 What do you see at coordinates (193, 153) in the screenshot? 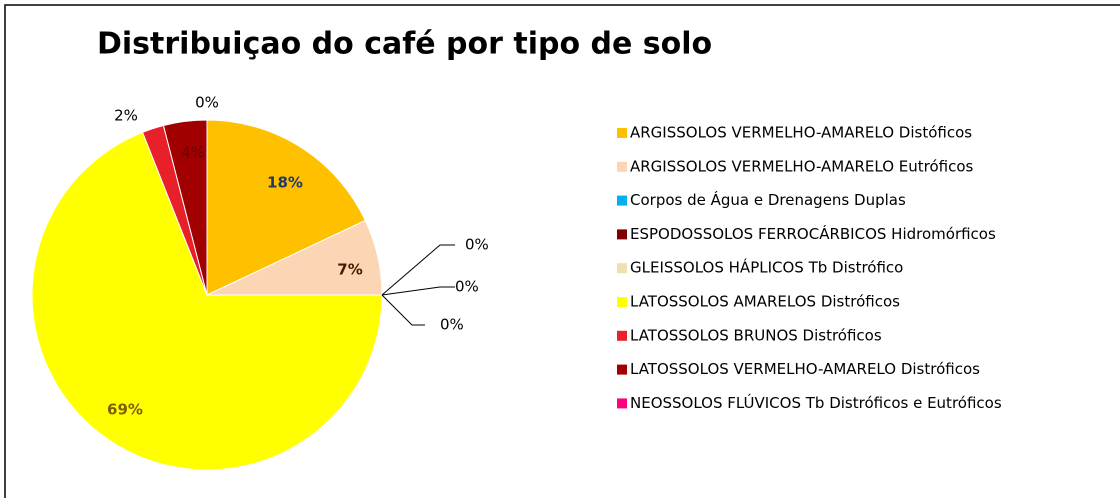
I see `data-label: 4%` at bounding box center [193, 153].